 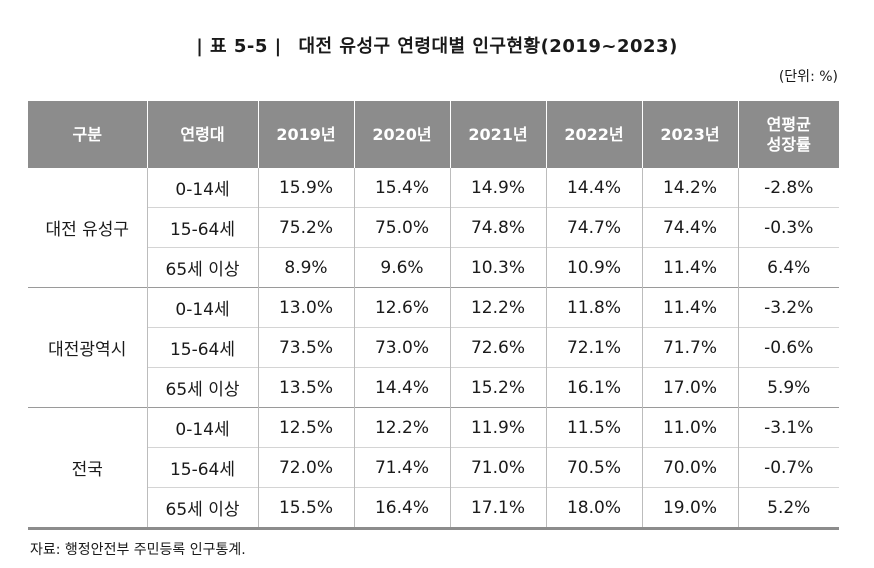 What do you see at coordinates (401, 307) in the screenshot?
I see `value-cell: 12.6%` at bounding box center [401, 307].